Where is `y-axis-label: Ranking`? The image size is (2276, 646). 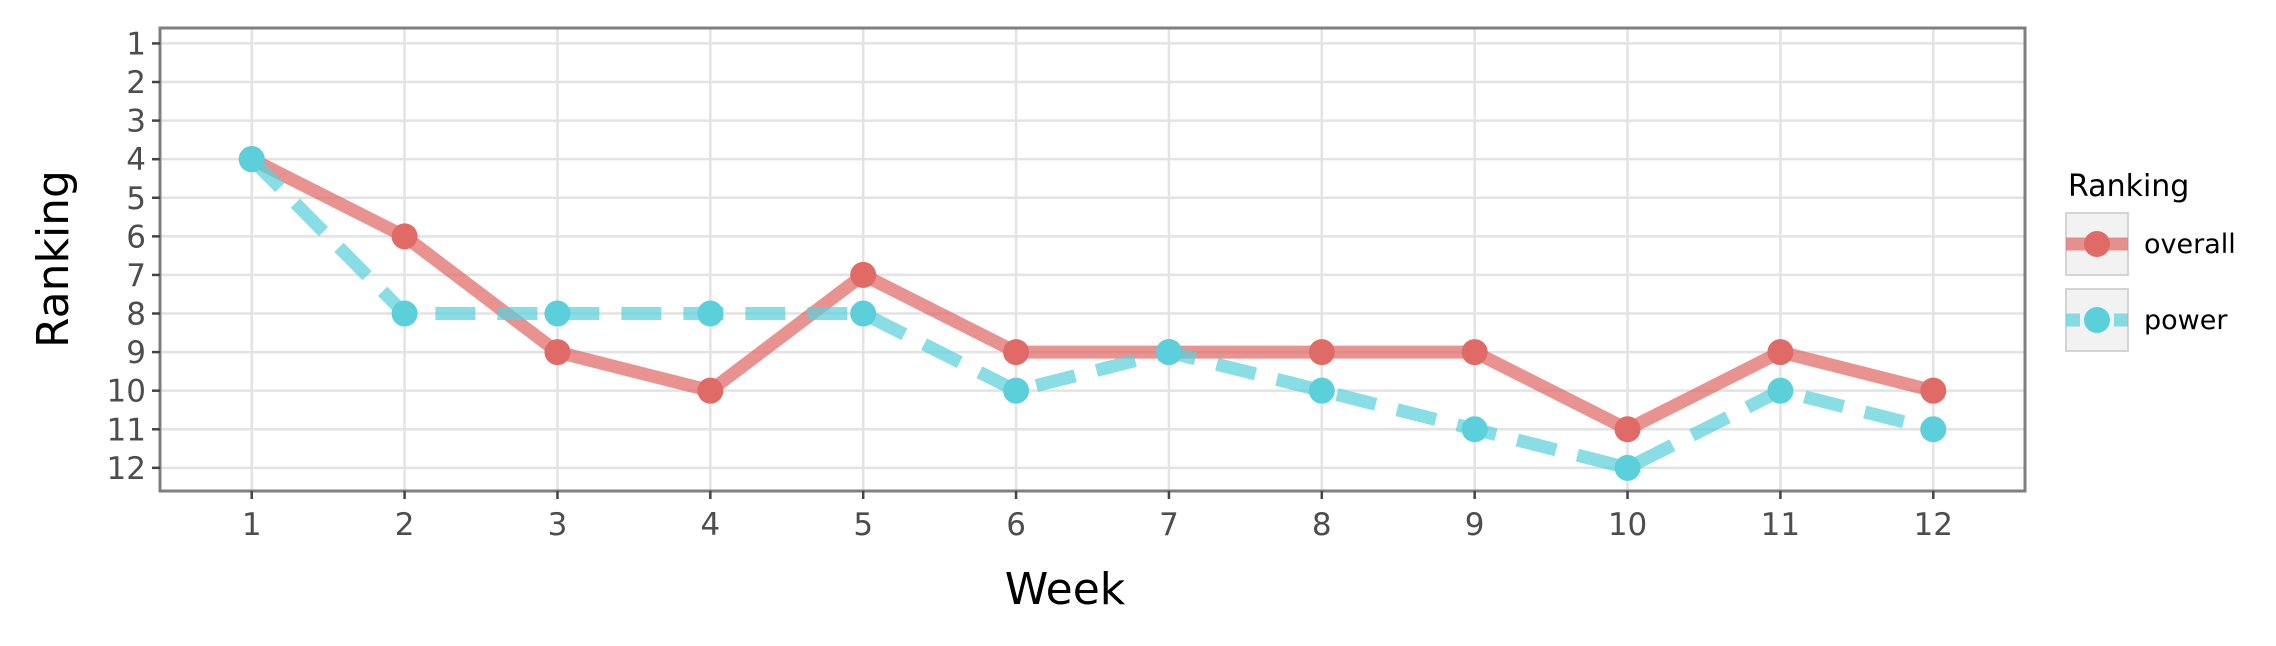
y-axis-label: Ranking is located at coordinates (53, 259).